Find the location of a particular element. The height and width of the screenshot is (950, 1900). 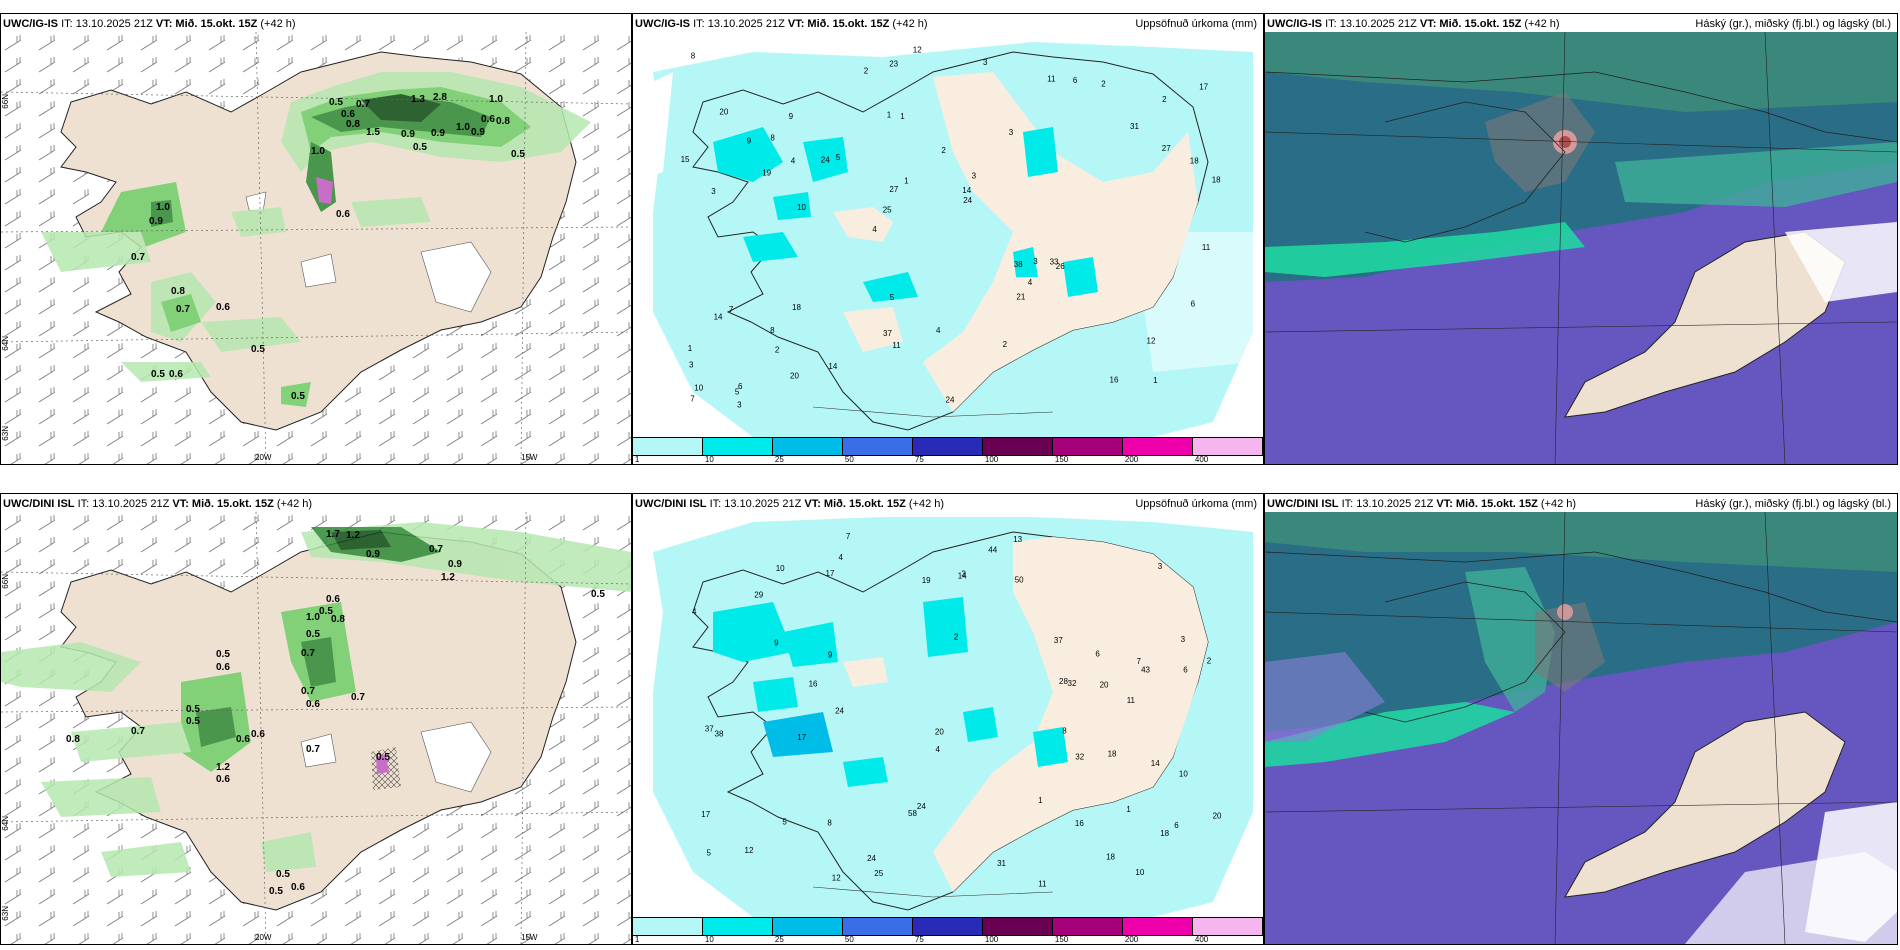

precip-colorbar: 1 10 25 50 75 100 150 200 400 is located at coordinates (948, 930).